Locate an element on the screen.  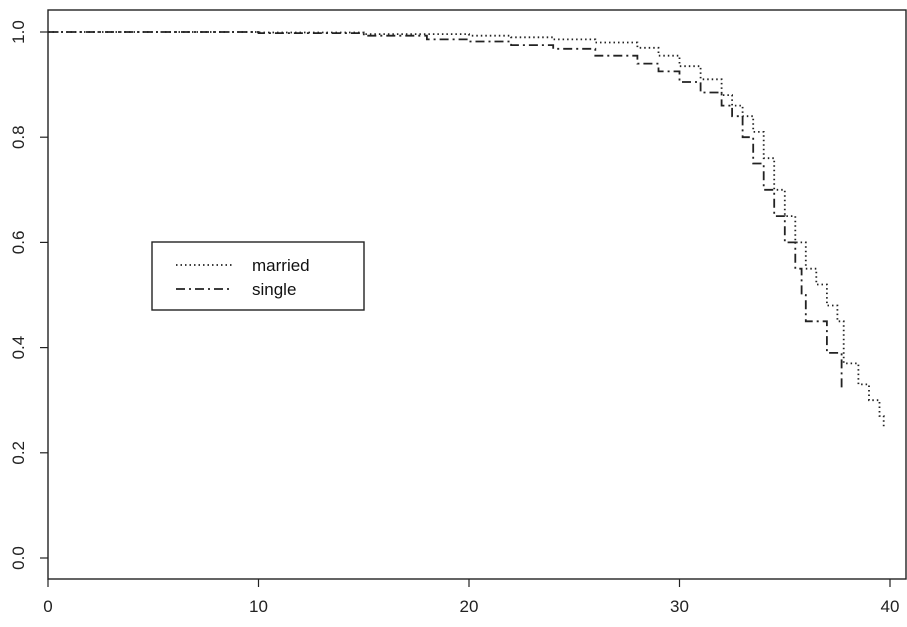
x-tick-label-1: 10 is located at coordinates (258, 606).